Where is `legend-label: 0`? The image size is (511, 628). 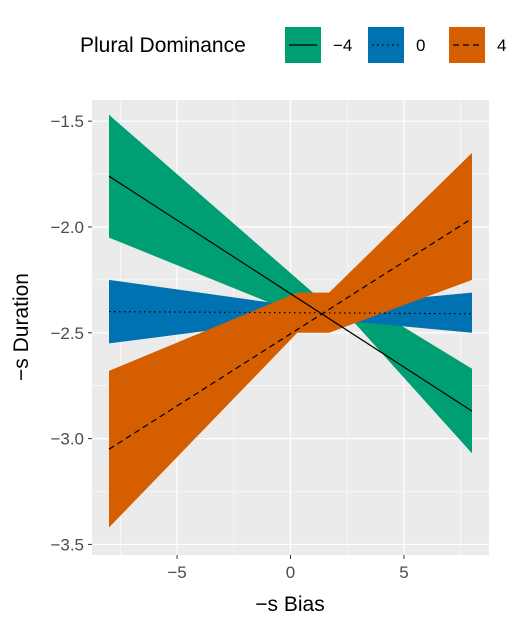 legend-label: 0 is located at coordinates (420, 45).